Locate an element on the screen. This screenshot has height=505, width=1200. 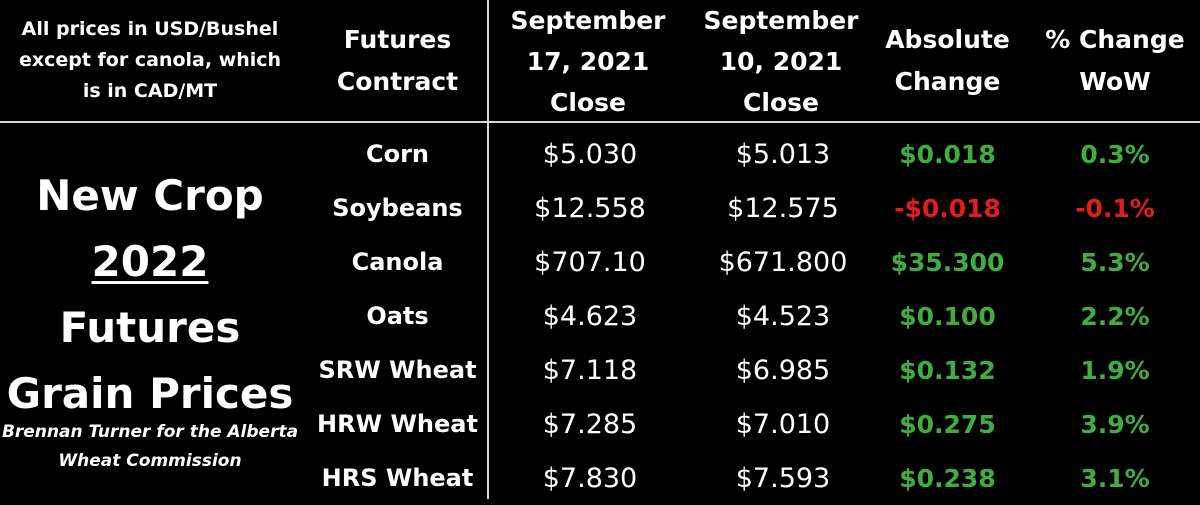
sep17-close-value: $707.10 is located at coordinates (590, 262).